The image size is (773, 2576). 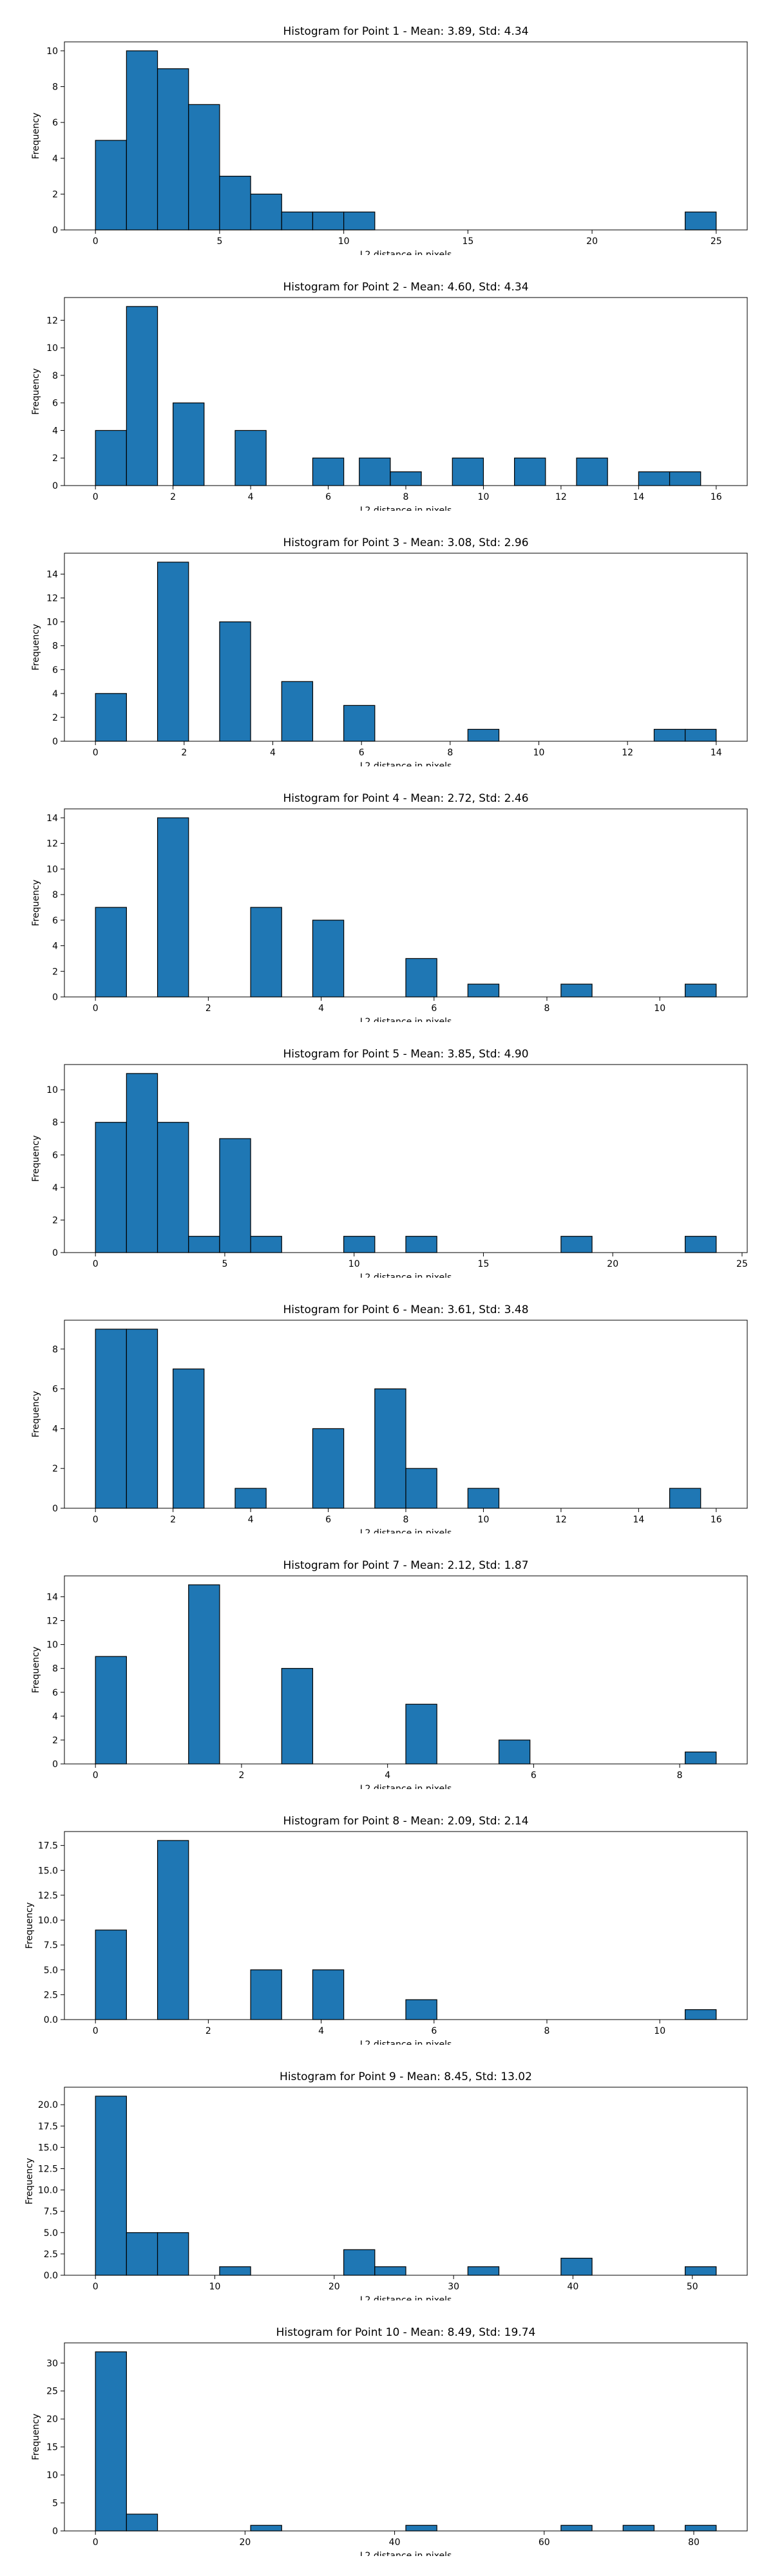 I want to click on y-tick-label: 17.5, so click(x=48, y=1847).